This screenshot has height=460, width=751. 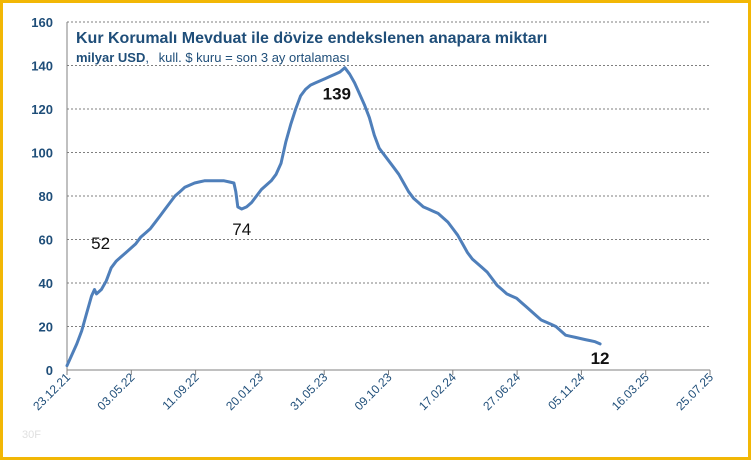 I want to click on x-tick-label: 05.11.24, so click(x=566, y=391).